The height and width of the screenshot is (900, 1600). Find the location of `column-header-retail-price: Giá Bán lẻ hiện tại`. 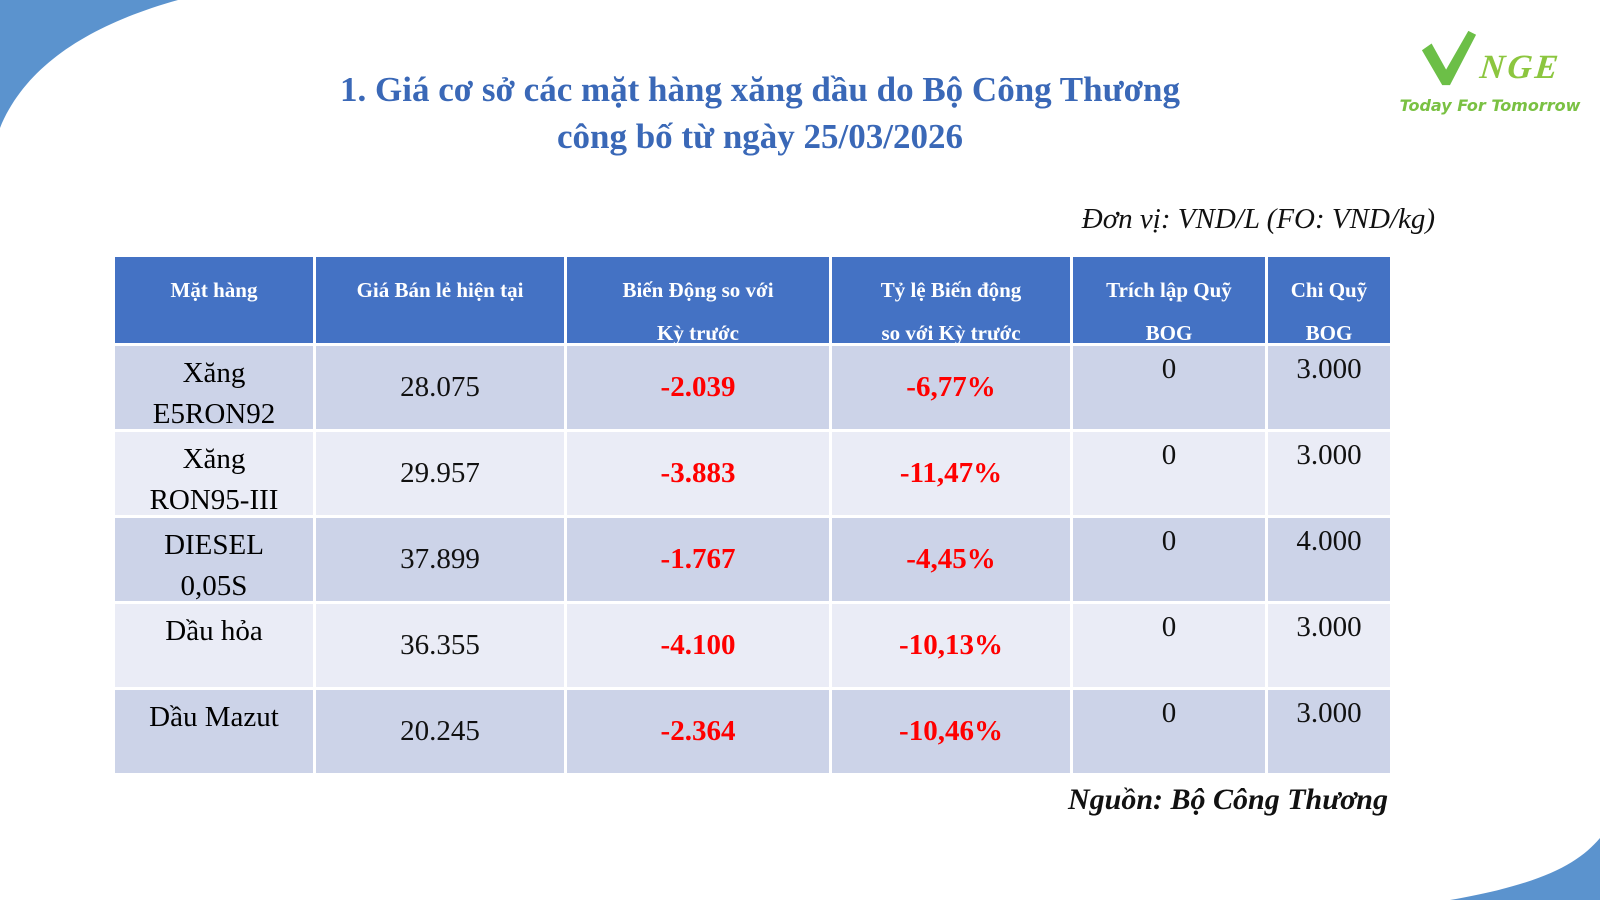

column-header-retail-price: Giá Bán lẻ hiện tại is located at coordinates (440, 300).